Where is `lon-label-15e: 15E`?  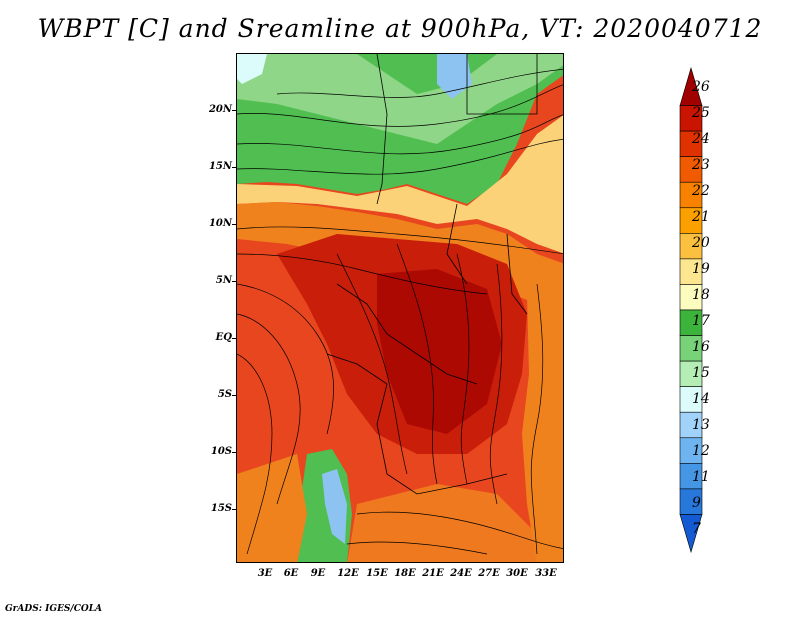
lon-label-15e: 15E is located at coordinates (377, 573).